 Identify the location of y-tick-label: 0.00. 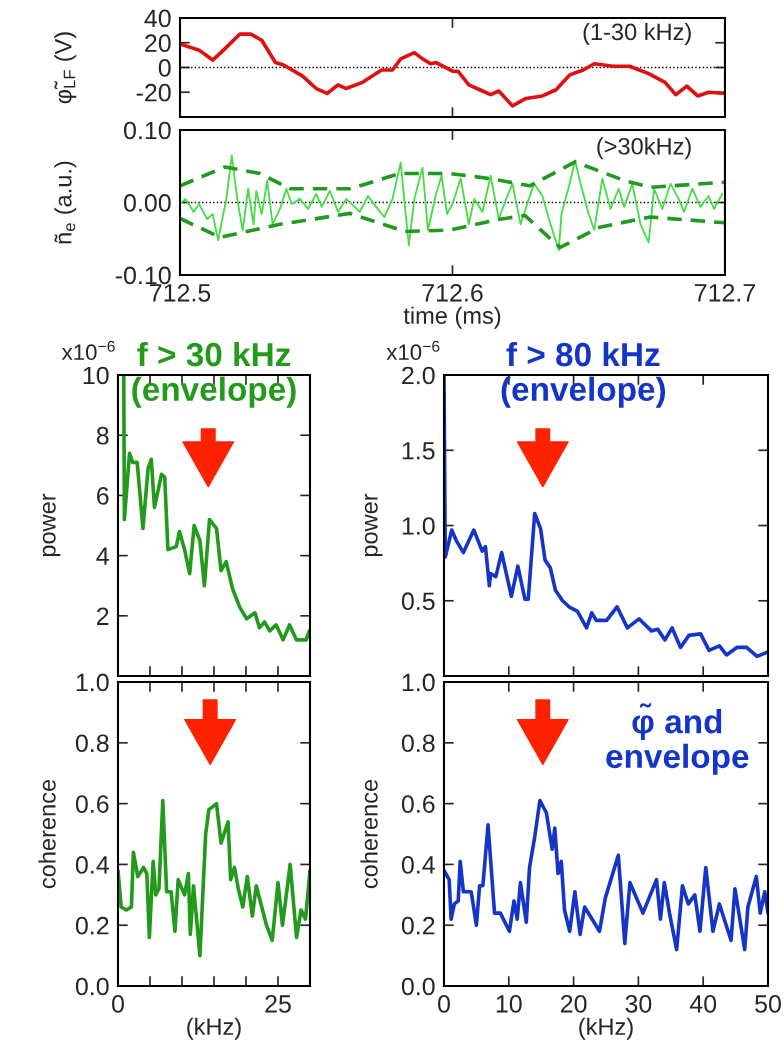
(147, 203).